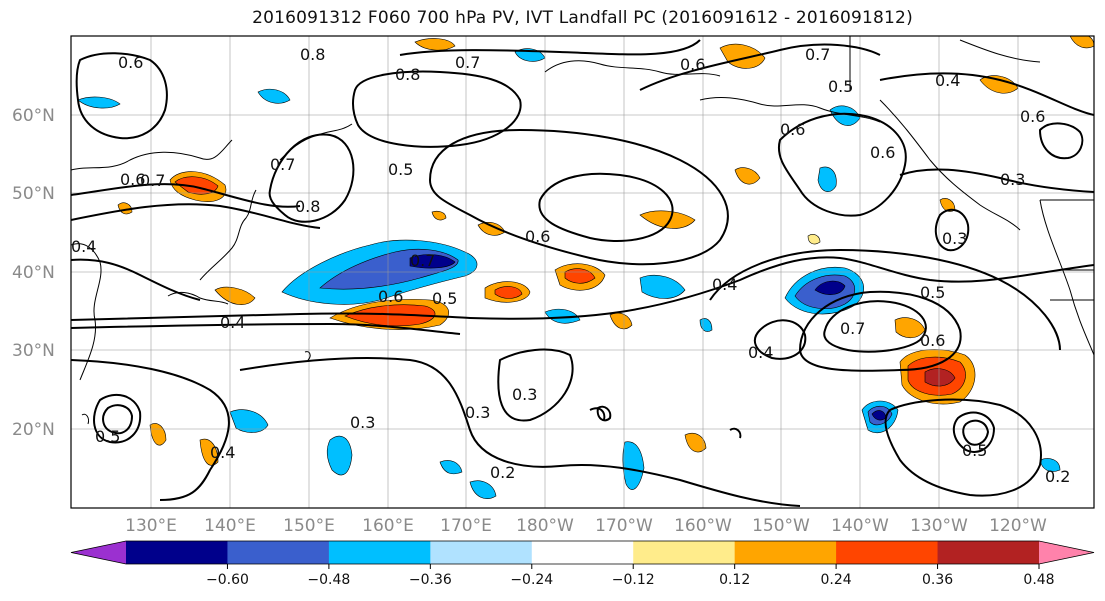  I want to click on lon-label: 160°W, so click(703, 526).